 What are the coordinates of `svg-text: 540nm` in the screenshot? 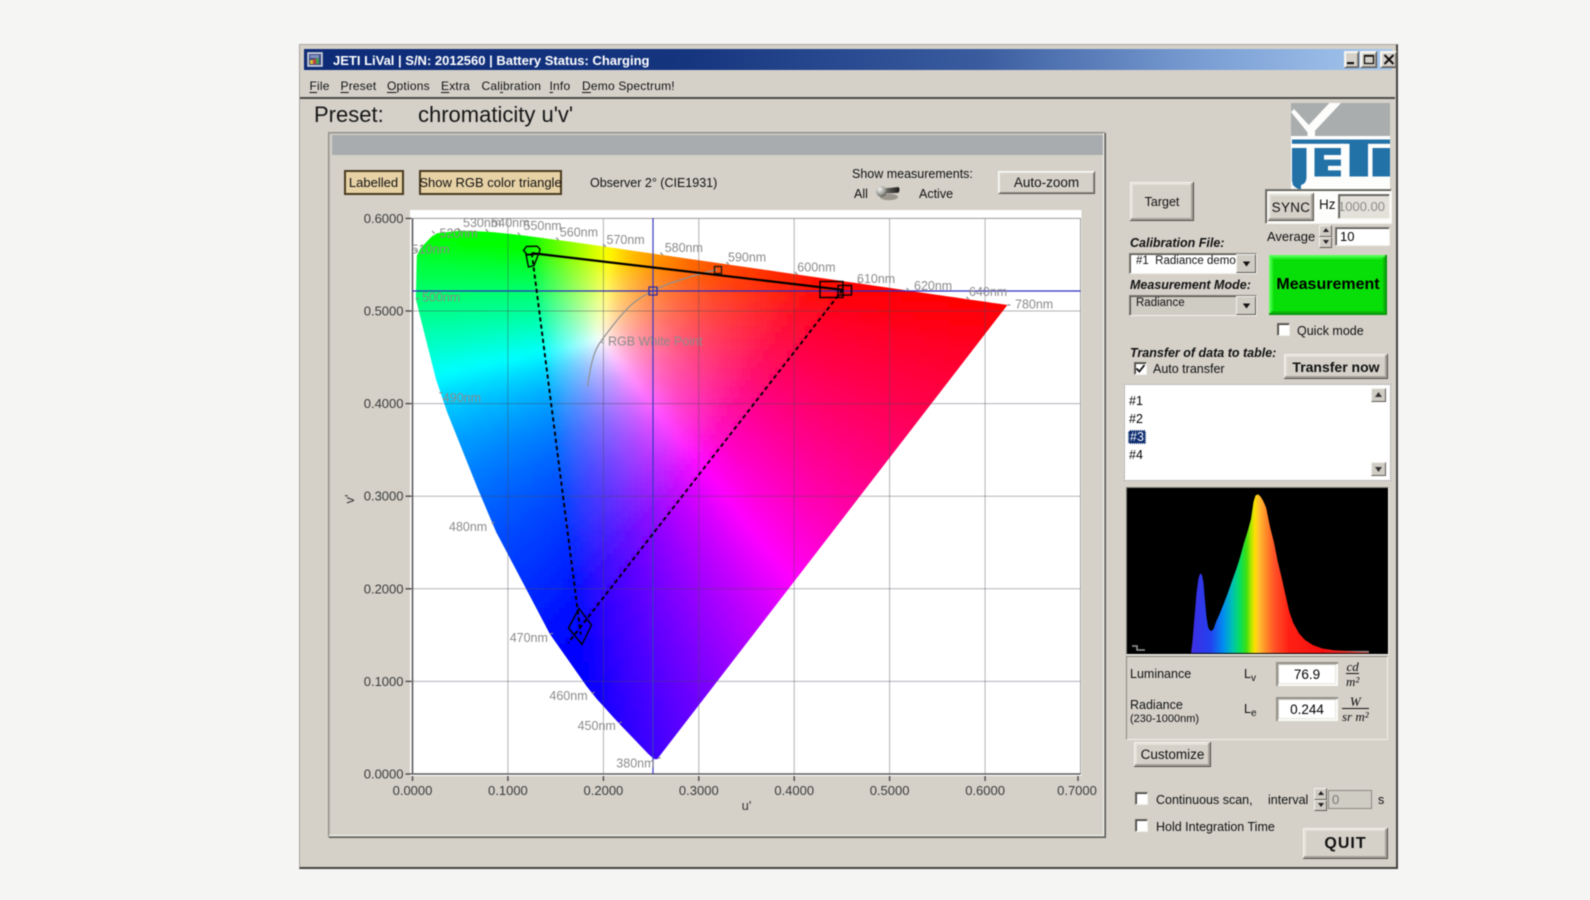 It's located at (510, 223).